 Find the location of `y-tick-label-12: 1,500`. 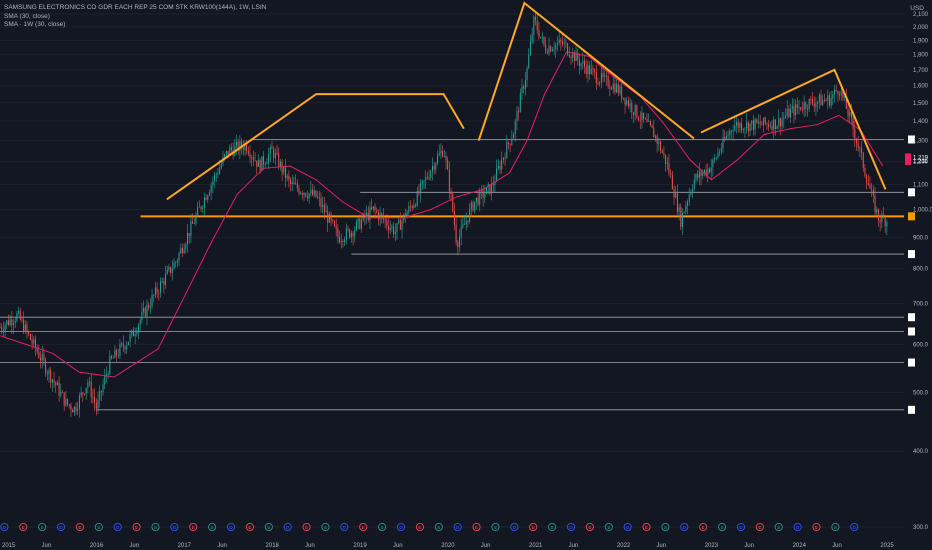

y-tick-label-12: 1,500 is located at coordinates (921, 104).